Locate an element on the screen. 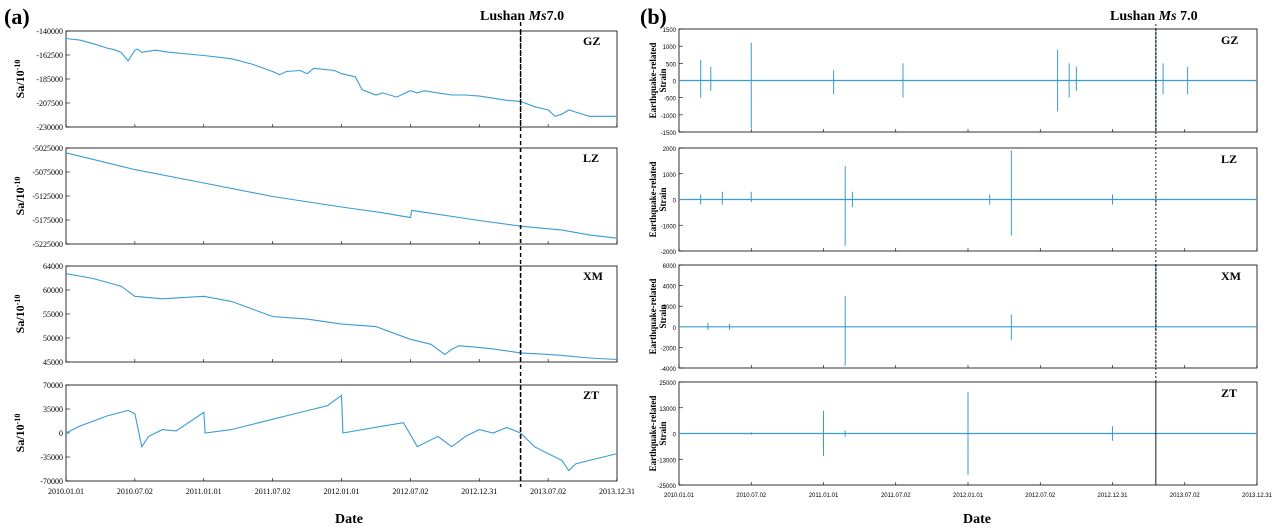 This screenshot has height=530, width=1282. subplot-a-zt: 70000 35000 0 -35000 -70000 ZT Sa/10-10 is located at coordinates (315, 433).